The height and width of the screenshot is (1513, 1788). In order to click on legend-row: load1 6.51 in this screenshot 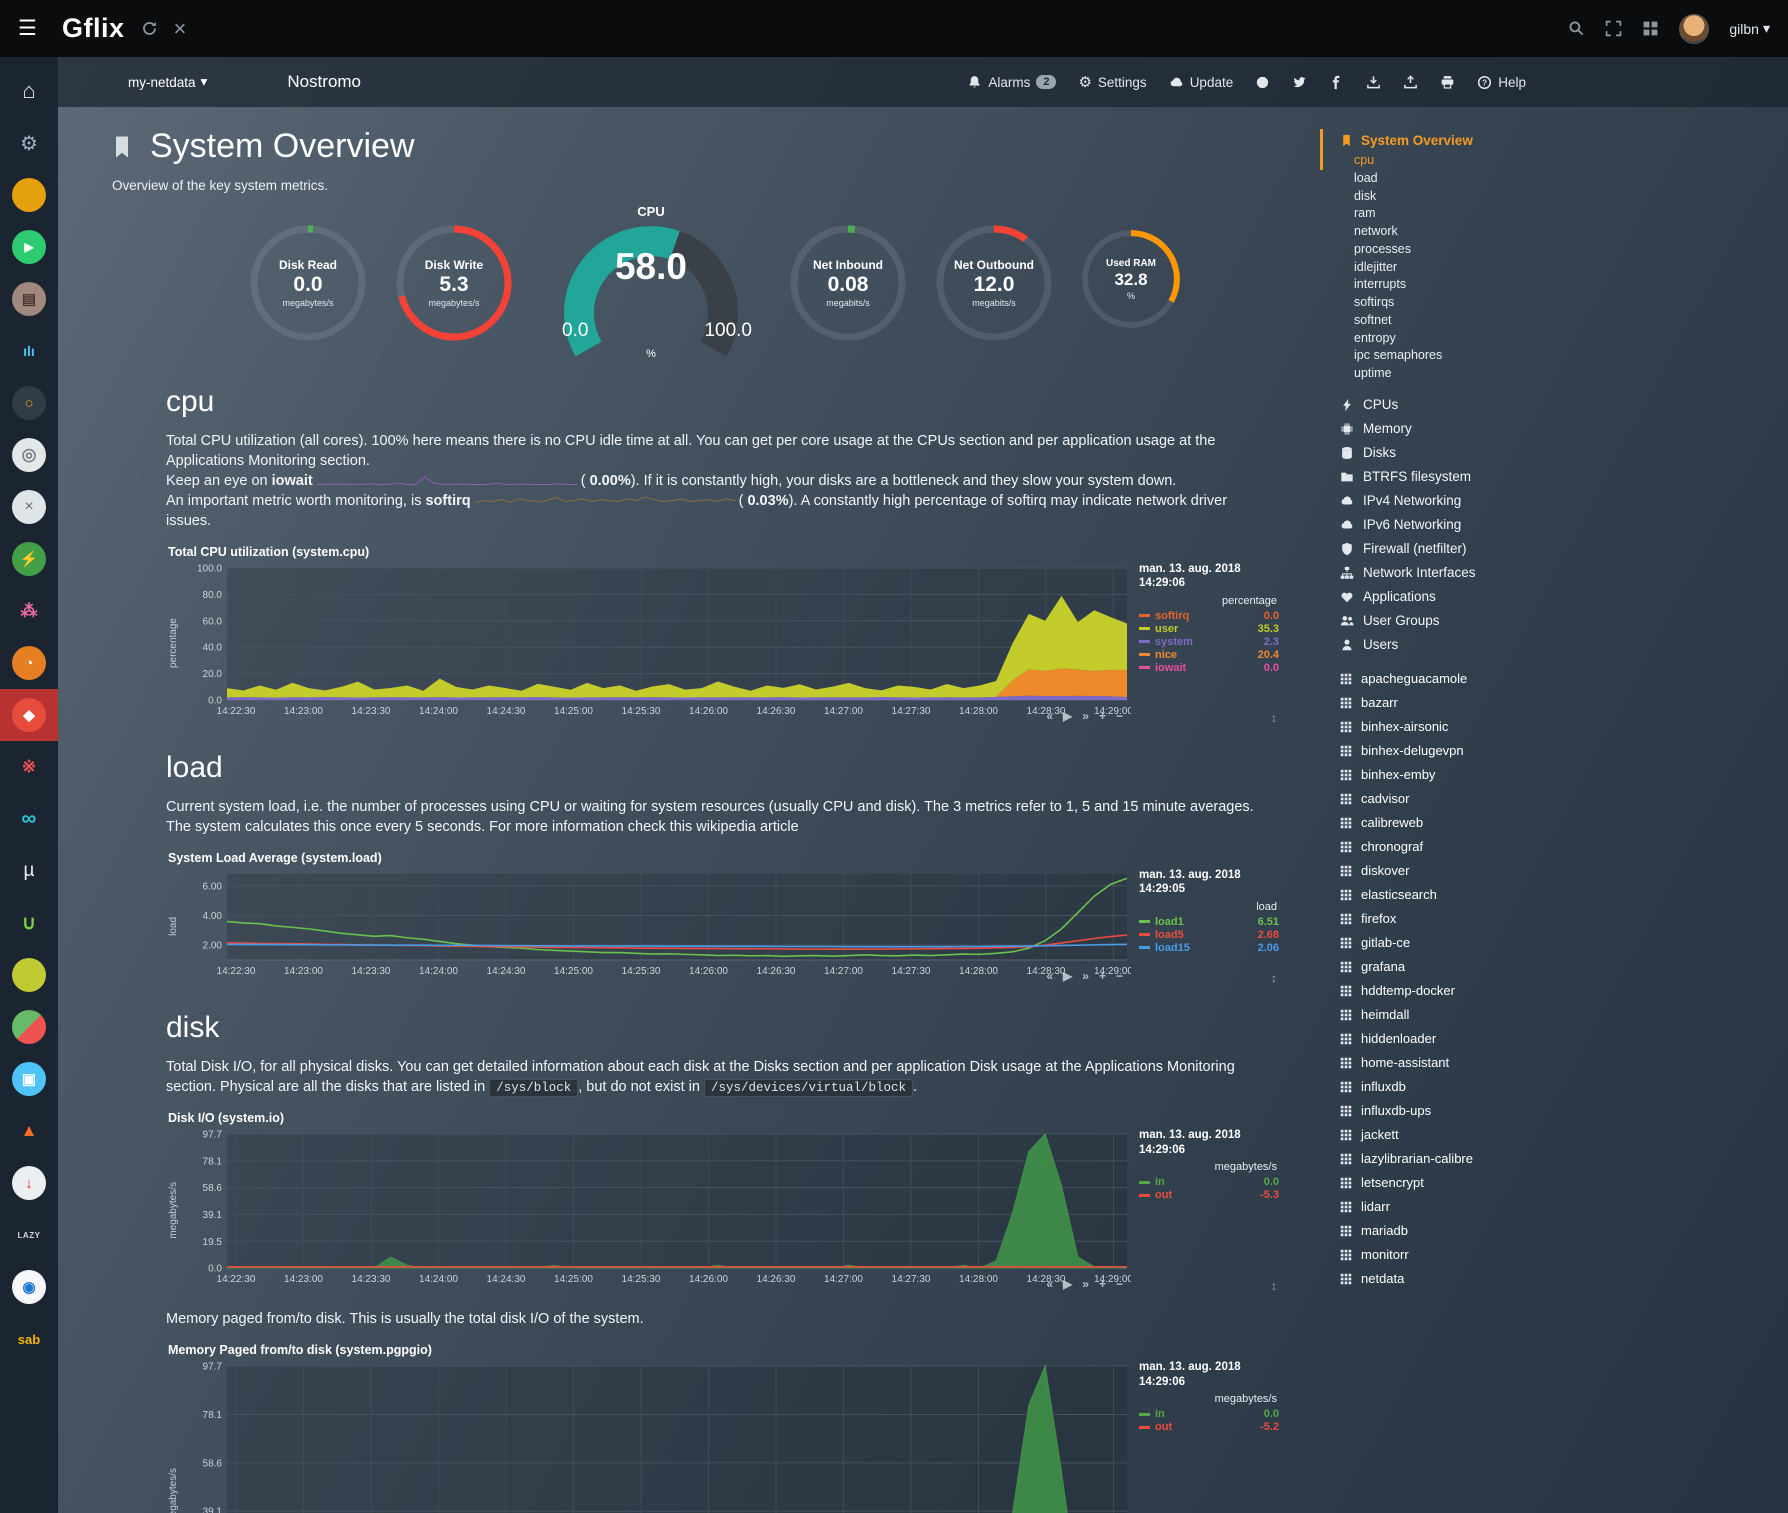, I will do `click(1209, 922)`.